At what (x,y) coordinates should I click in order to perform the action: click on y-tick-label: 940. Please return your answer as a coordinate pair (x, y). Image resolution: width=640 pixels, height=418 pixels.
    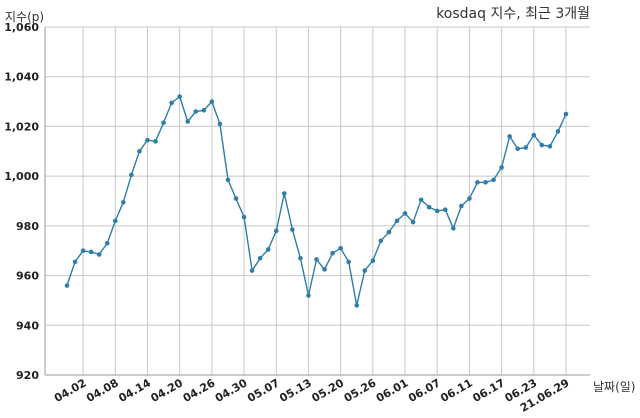
    Looking at the image, I should click on (27, 325).